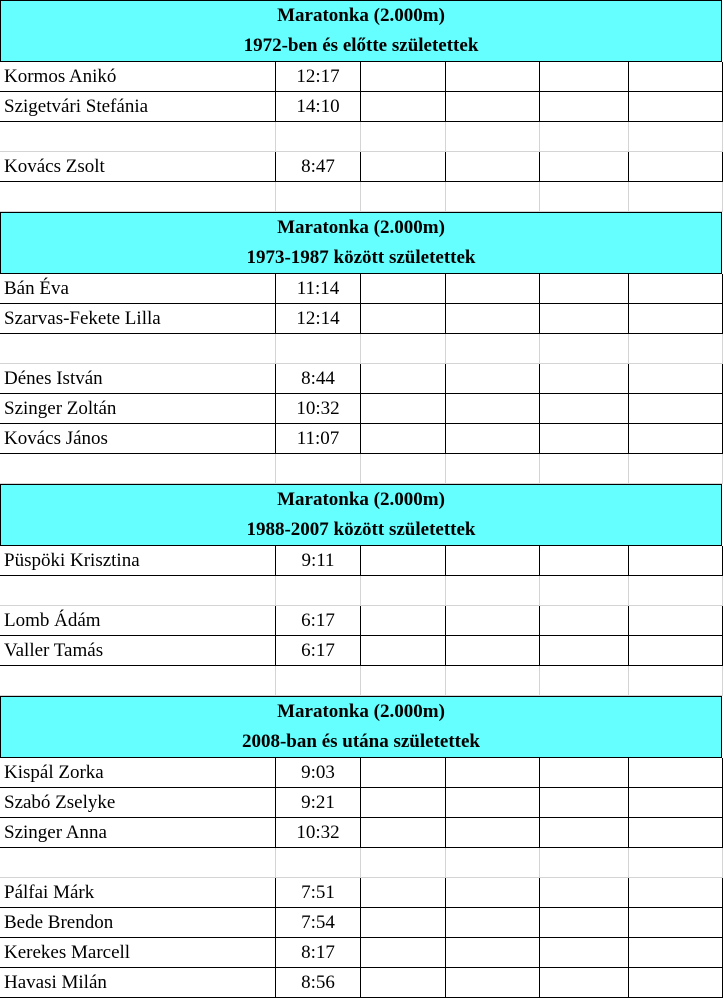  What do you see at coordinates (318, 983) in the screenshot?
I see `competitor-time: 8:56` at bounding box center [318, 983].